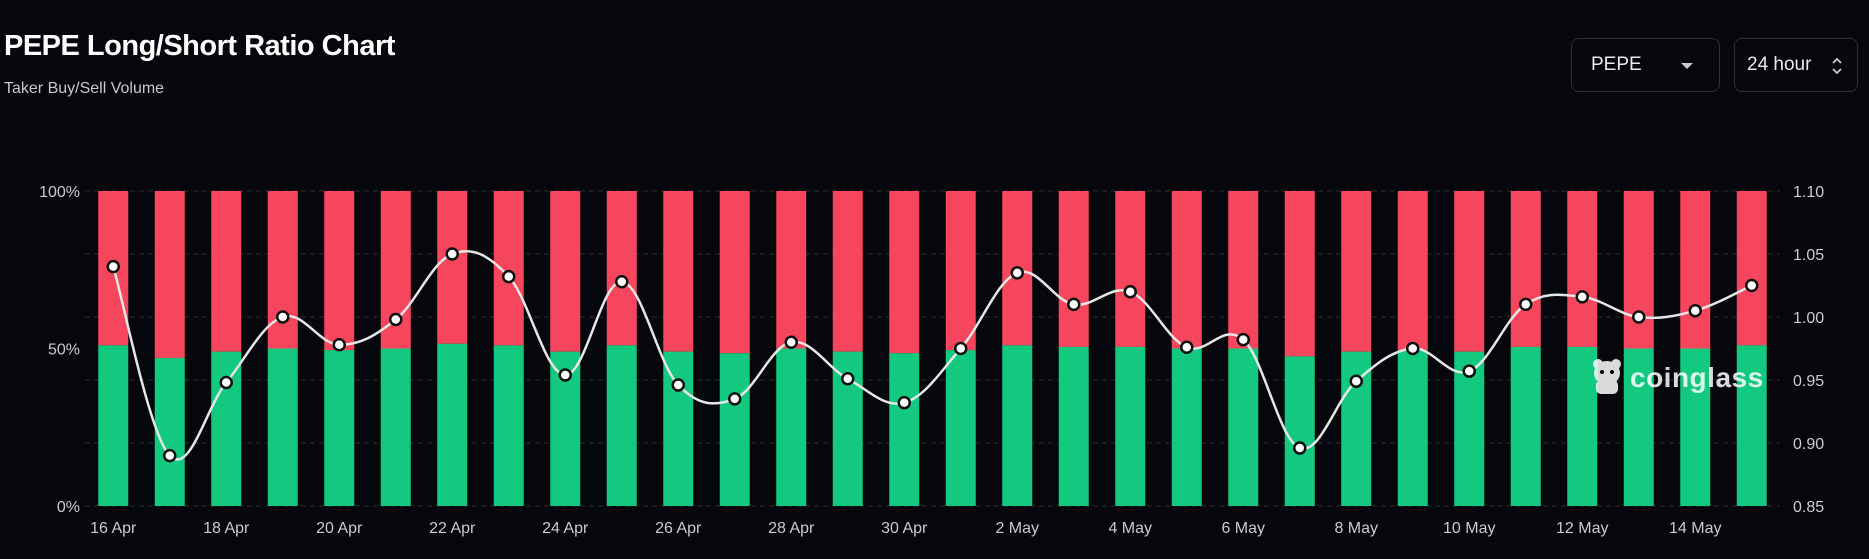 The image size is (1869, 559). What do you see at coordinates (1243, 528) in the screenshot?
I see `x-tick-label: 6 May` at bounding box center [1243, 528].